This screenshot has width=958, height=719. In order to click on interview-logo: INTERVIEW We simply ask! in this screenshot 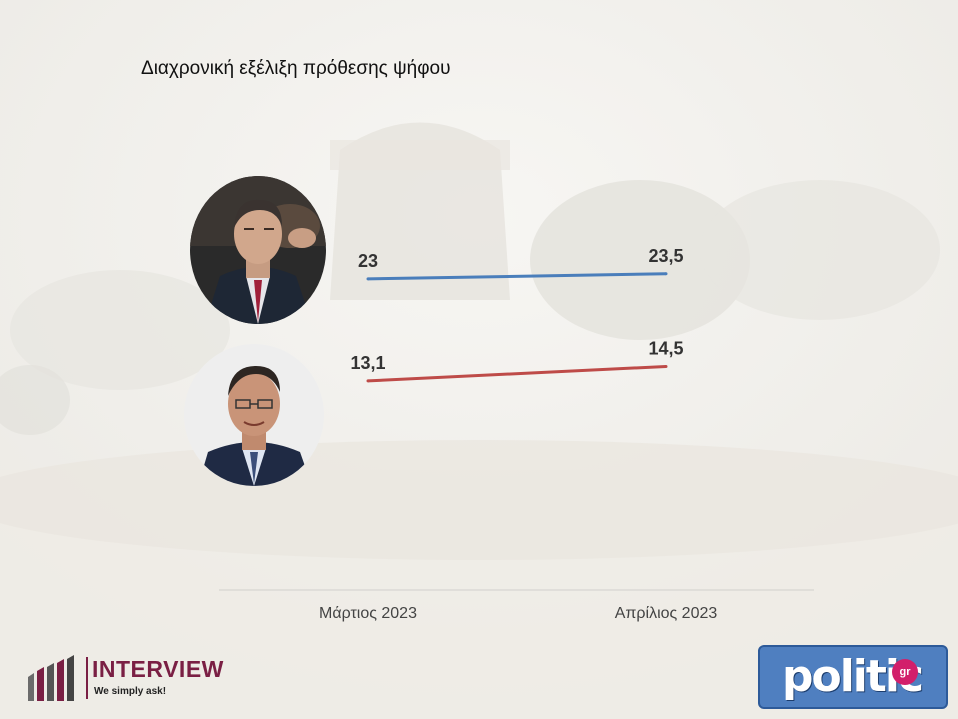, I will do `click(133, 680)`.